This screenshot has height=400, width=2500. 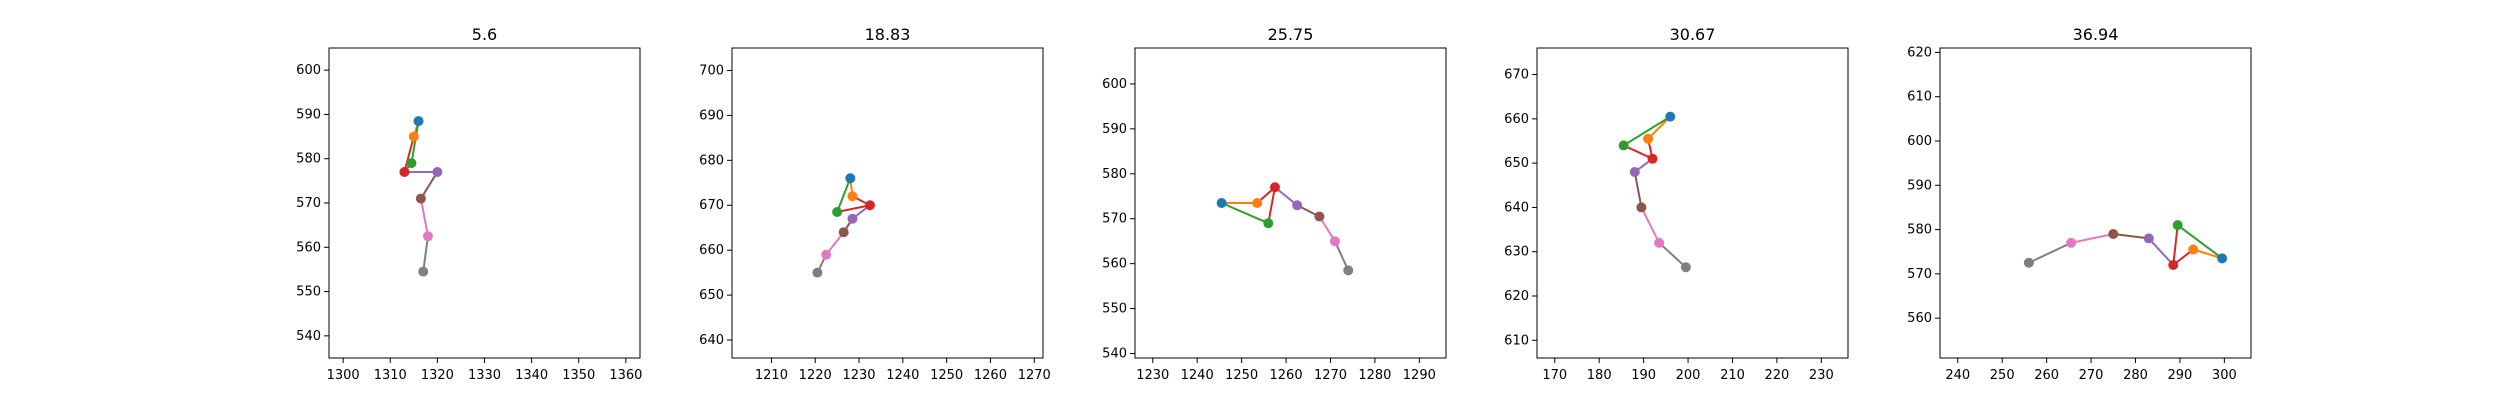 I want to click on x-tick-label: 240, so click(x=1957, y=375).